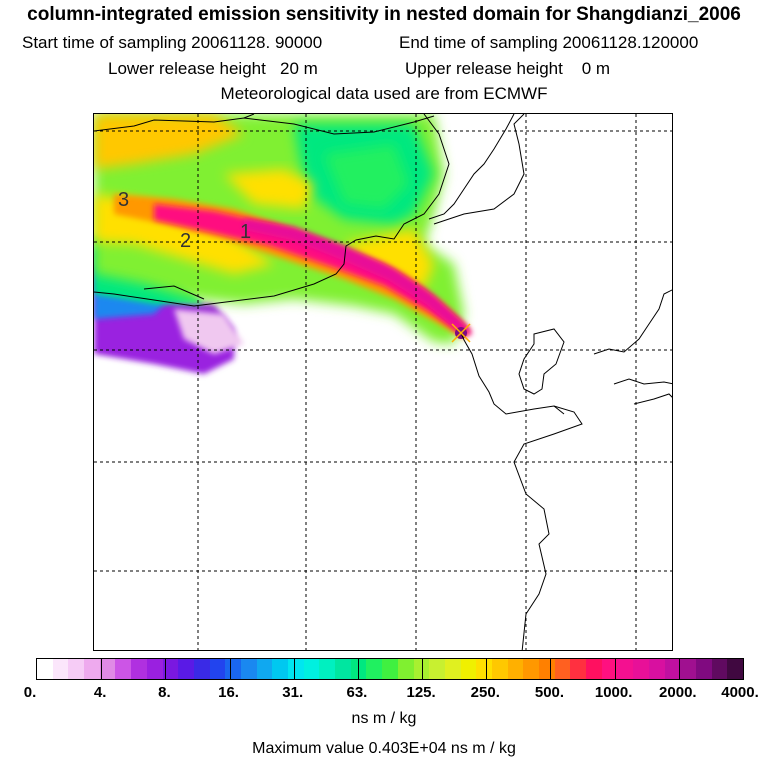 The width and height of the screenshot is (768, 768). What do you see at coordinates (357, 692) in the screenshot?
I see `colorbar-tick-label: 63.` at bounding box center [357, 692].